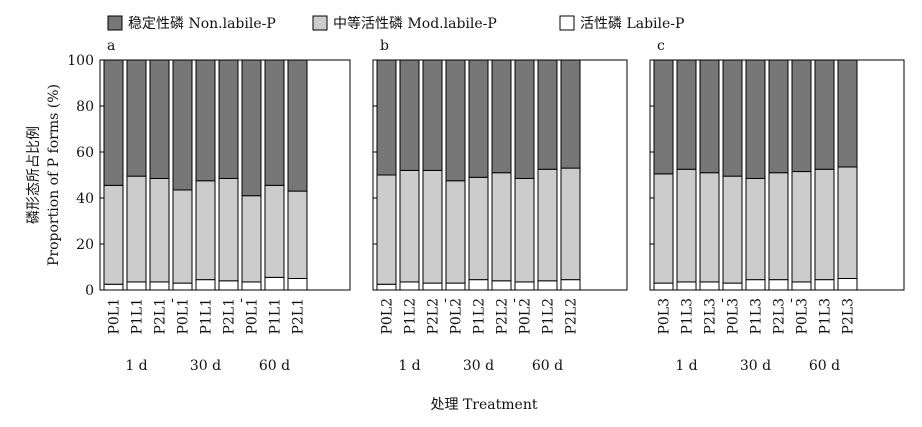 Image resolution: width=922 pixels, height=427 pixels. What do you see at coordinates (632, 24) in the screenshot?
I see `legend-label-3: 活性磷 Labile-P` at bounding box center [632, 24].